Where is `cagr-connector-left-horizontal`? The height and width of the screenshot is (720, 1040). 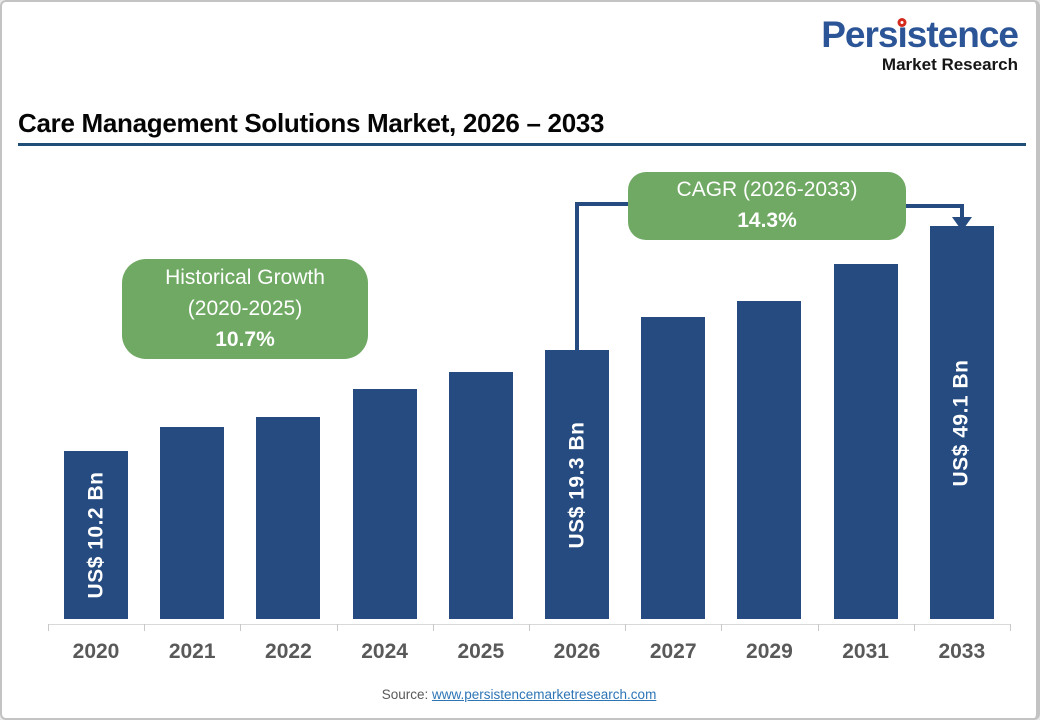
cagr-connector-left-horizontal is located at coordinates (603, 204).